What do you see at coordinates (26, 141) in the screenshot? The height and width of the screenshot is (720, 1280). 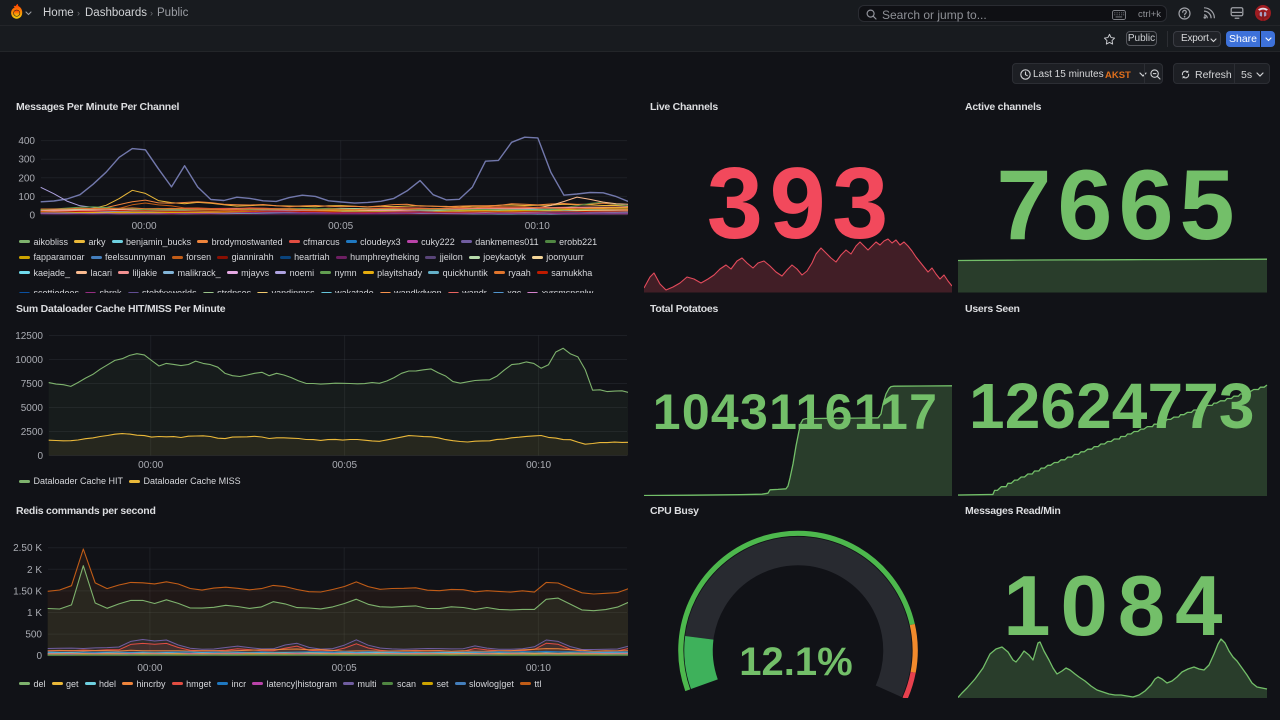 I see `svg-text: 400` at bounding box center [26, 141].